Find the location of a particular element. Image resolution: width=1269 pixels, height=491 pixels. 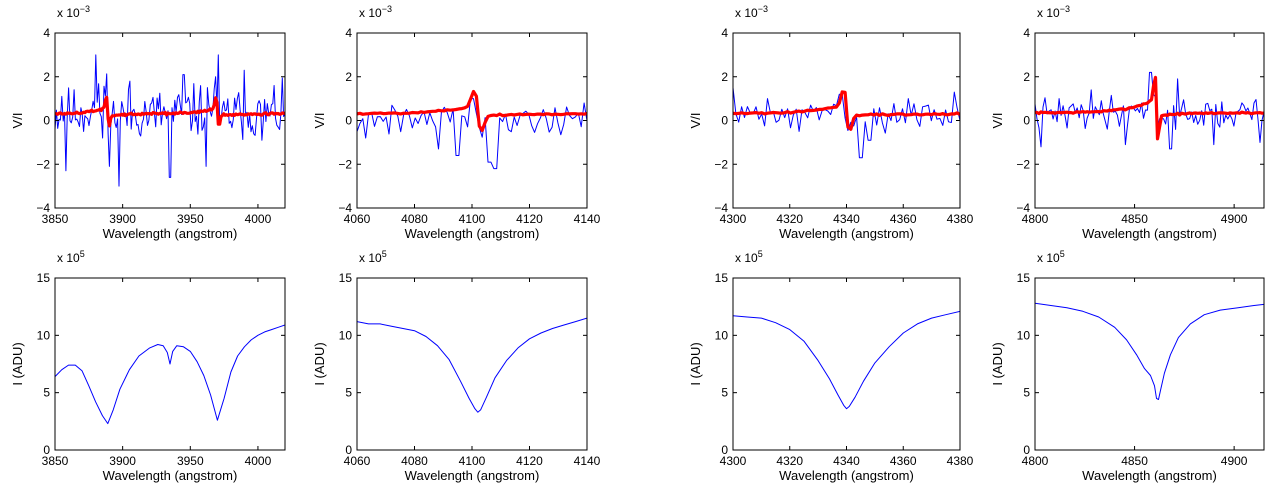

x-tick-label: 4320 is located at coordinates (789, 219).